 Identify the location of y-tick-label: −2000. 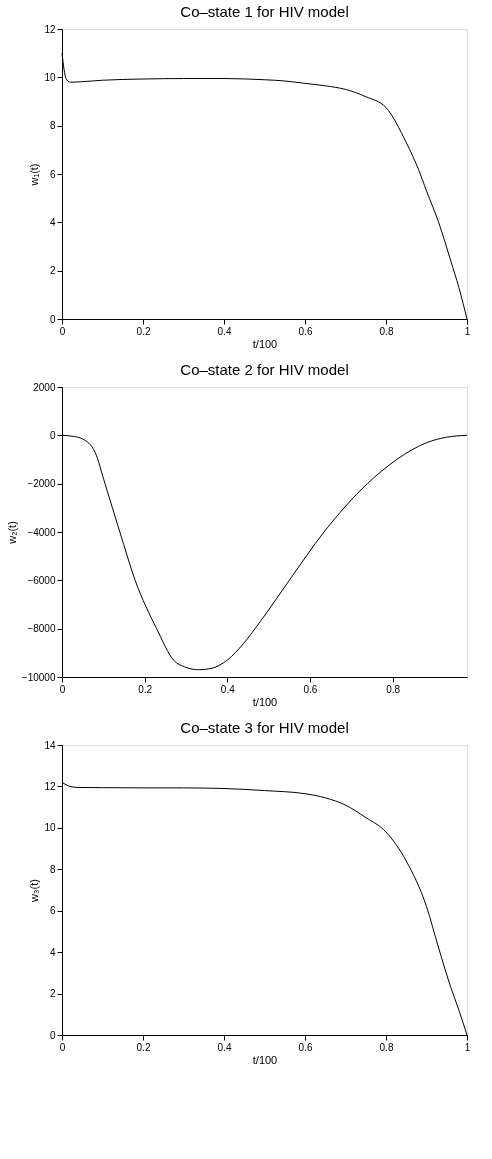
(41, 484).